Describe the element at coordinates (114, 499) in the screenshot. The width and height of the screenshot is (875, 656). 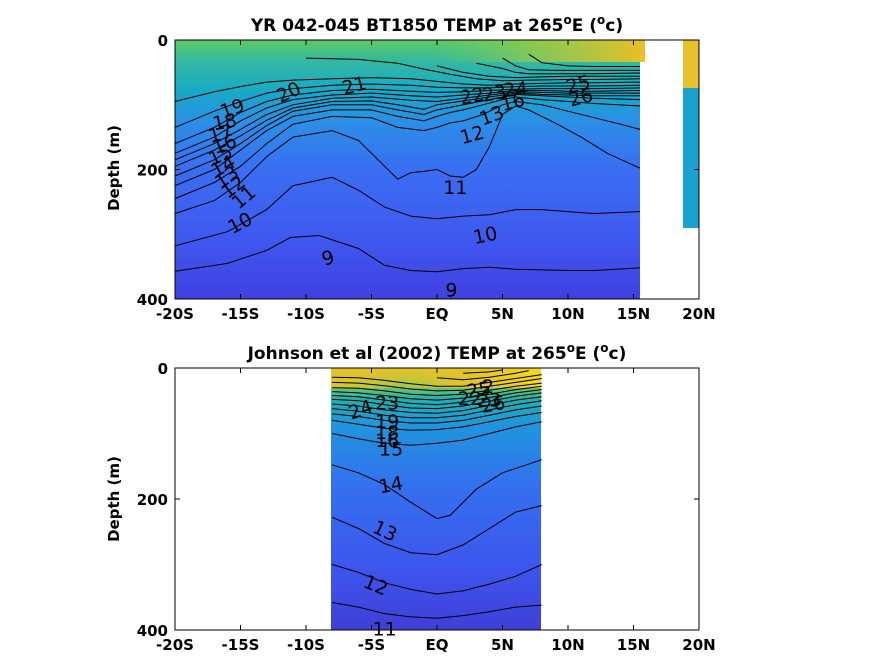
I see `bottom-panel-ylabel: Depth (m)` at that location.